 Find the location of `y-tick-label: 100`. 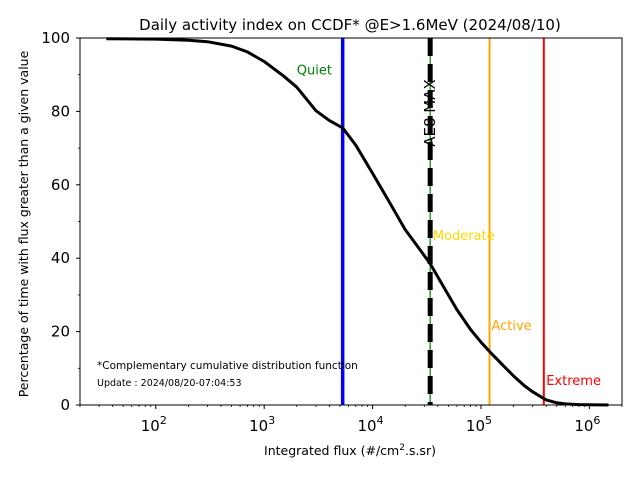

y-tick-label: 100 is located at coordinates (55, 38).